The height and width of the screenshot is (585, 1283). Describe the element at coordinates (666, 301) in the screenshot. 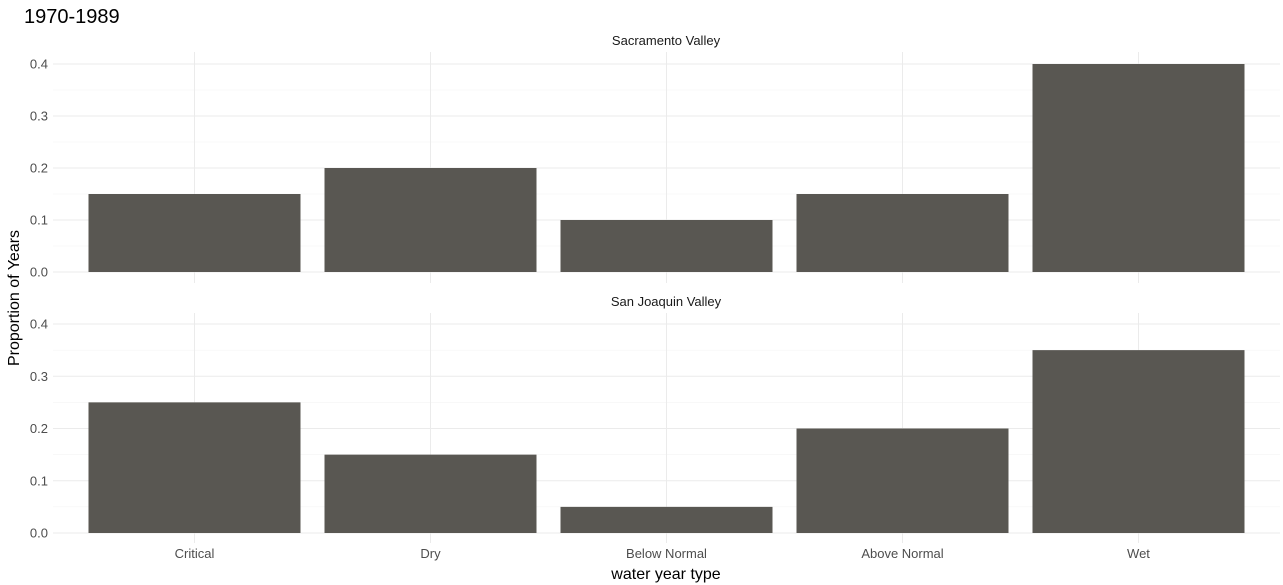

I see `facet-strip-label: San Joaquin Valley` at that location.